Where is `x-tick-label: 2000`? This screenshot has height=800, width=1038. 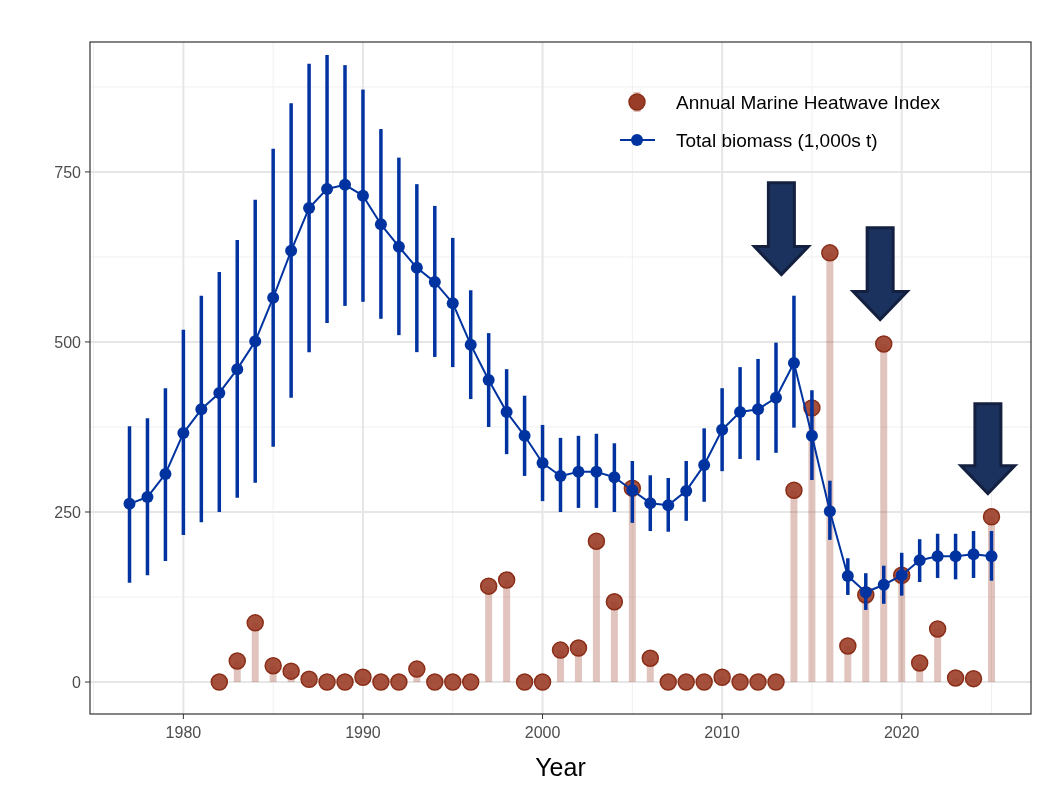 x-tick-label: 2000 is located at coordinates (542, 732).